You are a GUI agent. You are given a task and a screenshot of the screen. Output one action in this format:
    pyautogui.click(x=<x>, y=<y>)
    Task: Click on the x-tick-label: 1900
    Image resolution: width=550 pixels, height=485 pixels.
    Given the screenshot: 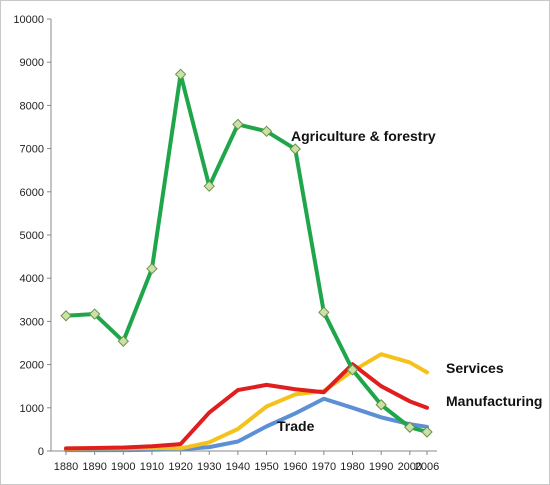 What is the action you would take?
    pyautogui.click(x=123, y=467)
    